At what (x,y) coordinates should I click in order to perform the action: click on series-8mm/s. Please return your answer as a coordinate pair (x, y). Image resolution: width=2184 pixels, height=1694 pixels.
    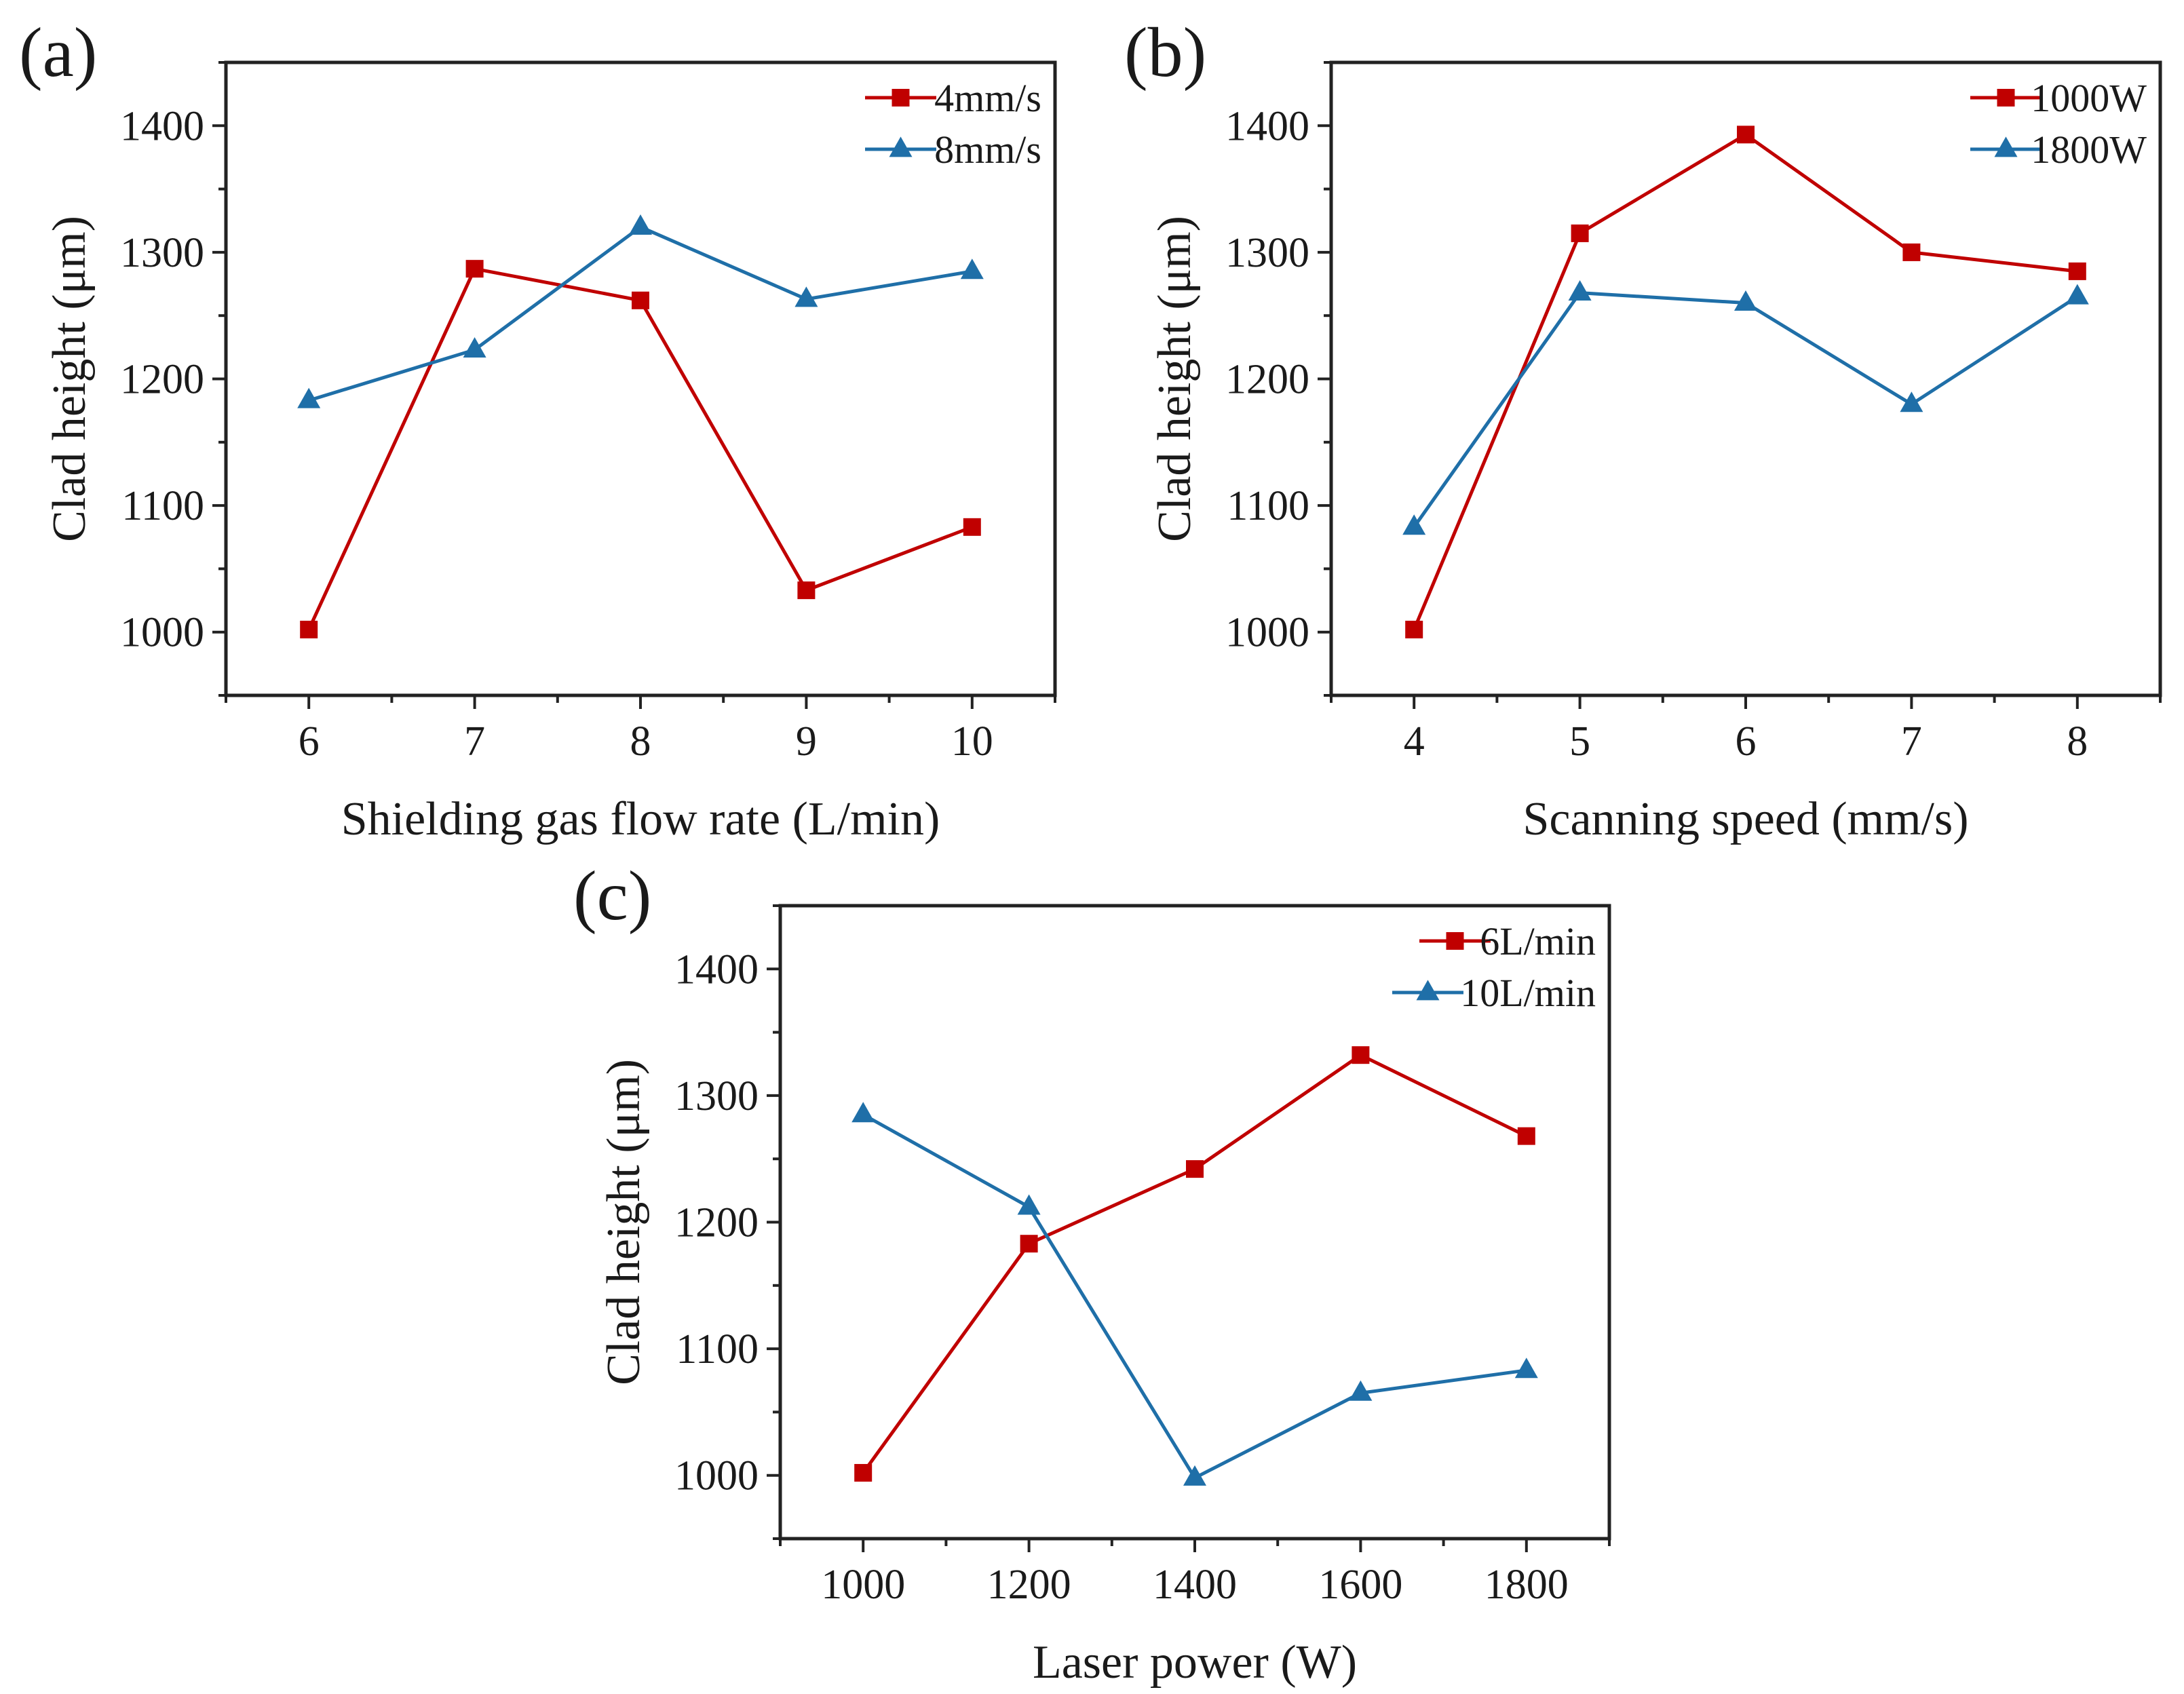
    Looking at the image, I should click on (640, 311).